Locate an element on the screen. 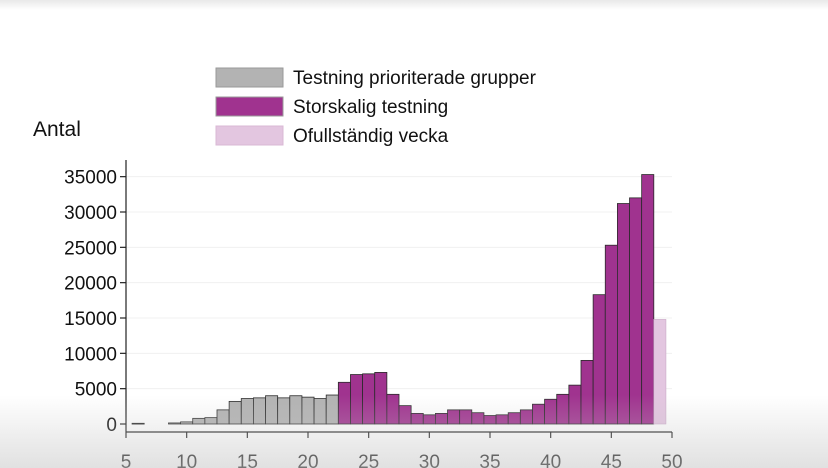 The width and height of the screenshot is (828, 468). x-tick-label: 15 is located at coordinates (247, 460).